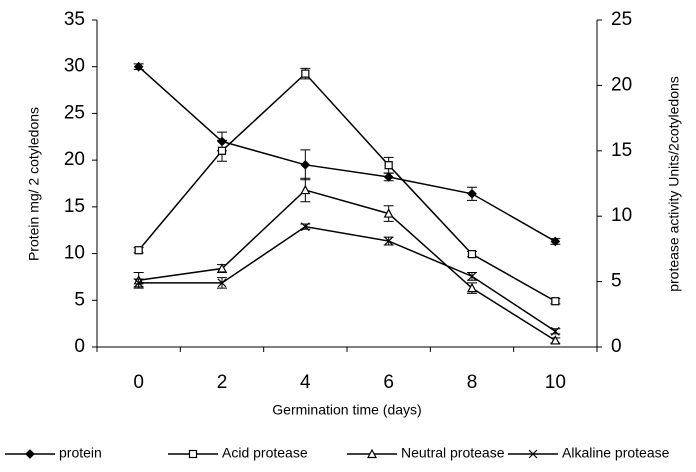  What do you see at coordinates (80, 453) in the screenshot?
I see `legend-label: protein` at bounding box center [80, 453].